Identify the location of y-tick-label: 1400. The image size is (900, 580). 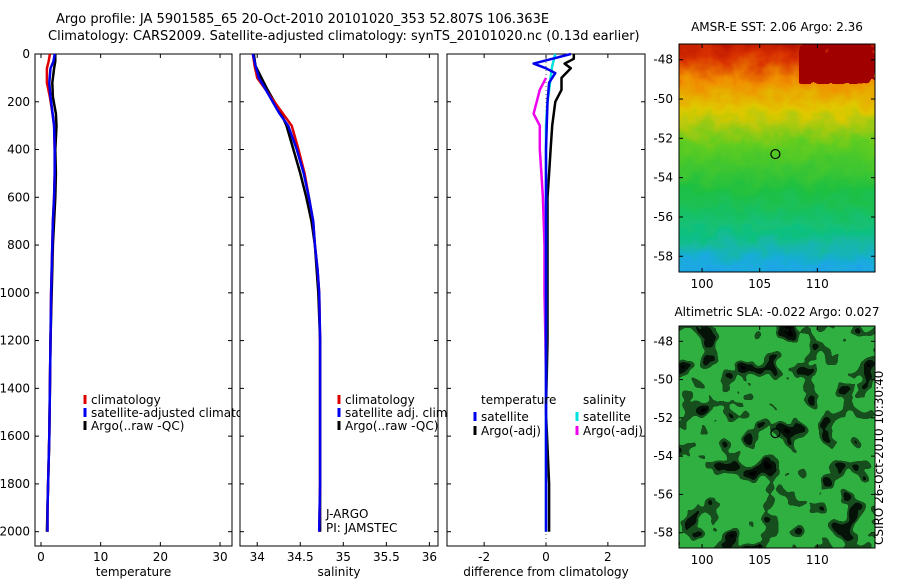
(15, 388).